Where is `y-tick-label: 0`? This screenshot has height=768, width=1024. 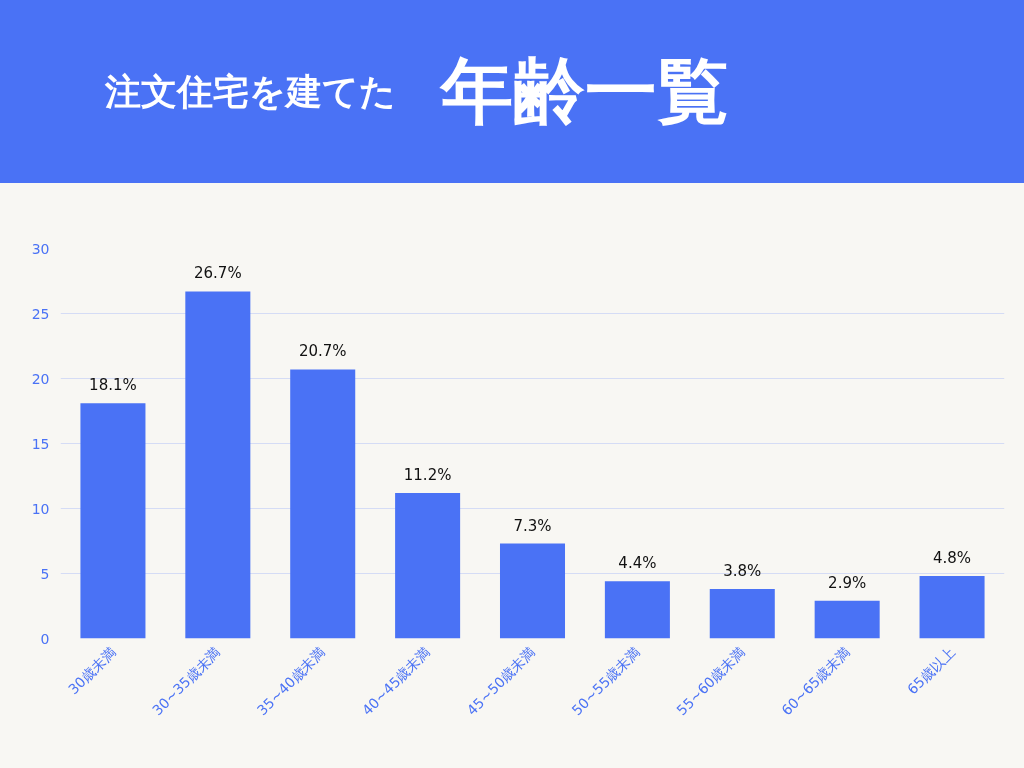
y-tick-label: 0 is located at coordinates (45, 638).